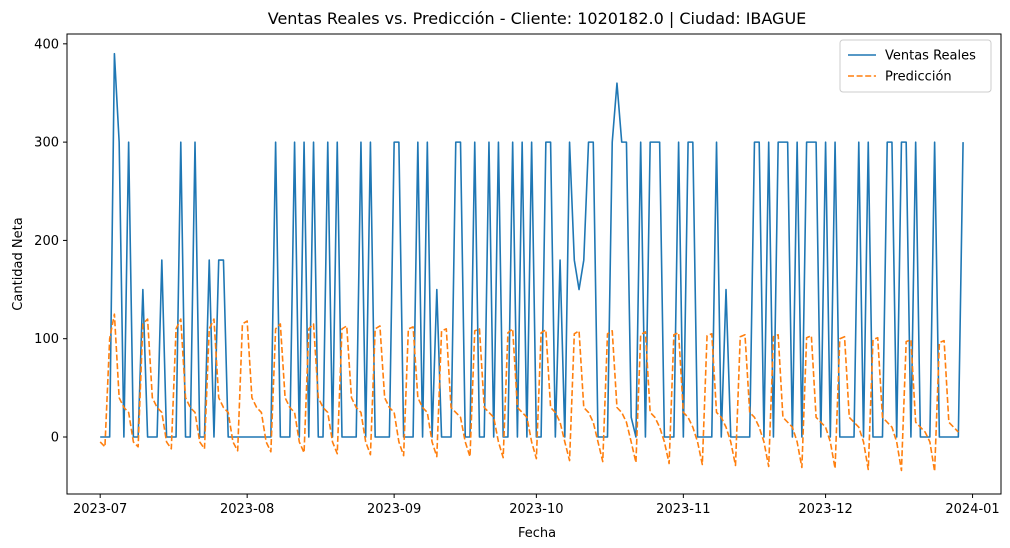  Describe the element at coordinates (972, 509) in the screenshot. I see `x-tick-label: 2024-01` at that location.